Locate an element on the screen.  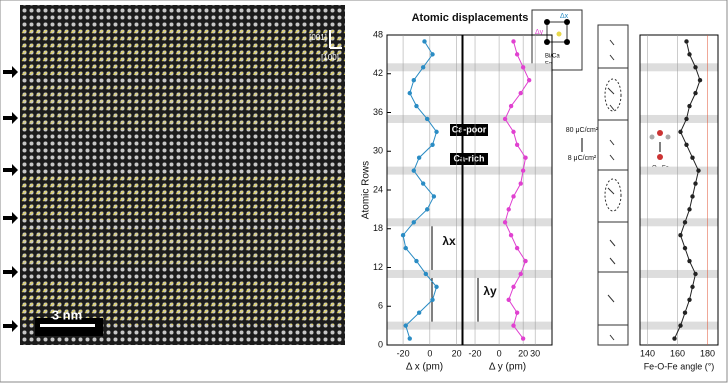
x-axis-label: Δ x (pm) is located at coordinates (424, 367).